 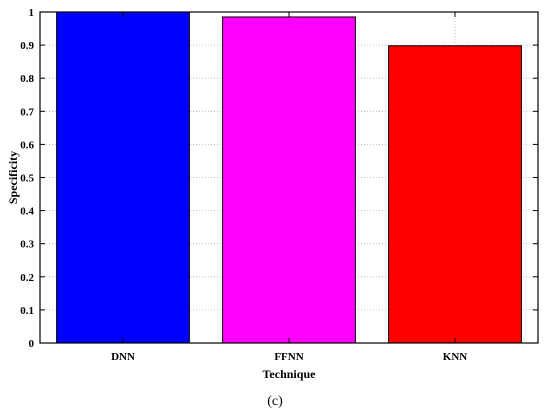 I want to click on y-tick-label: 0.3, so click(x=27, y=245).